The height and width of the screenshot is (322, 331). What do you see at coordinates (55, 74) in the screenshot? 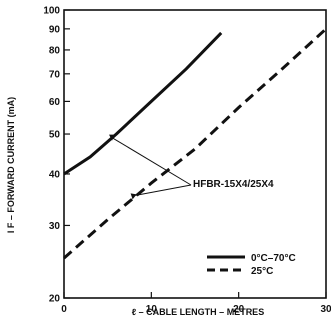
I see `y-tick-label: 70` at bounding box center [55, 74].